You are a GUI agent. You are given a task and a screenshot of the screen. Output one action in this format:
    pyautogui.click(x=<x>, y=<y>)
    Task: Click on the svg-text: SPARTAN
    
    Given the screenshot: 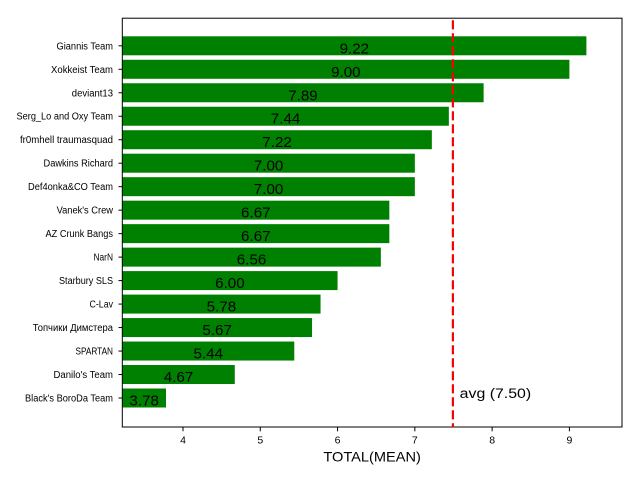 What is the action you would take?
    pyautogui.click(x=95, y=352)
    